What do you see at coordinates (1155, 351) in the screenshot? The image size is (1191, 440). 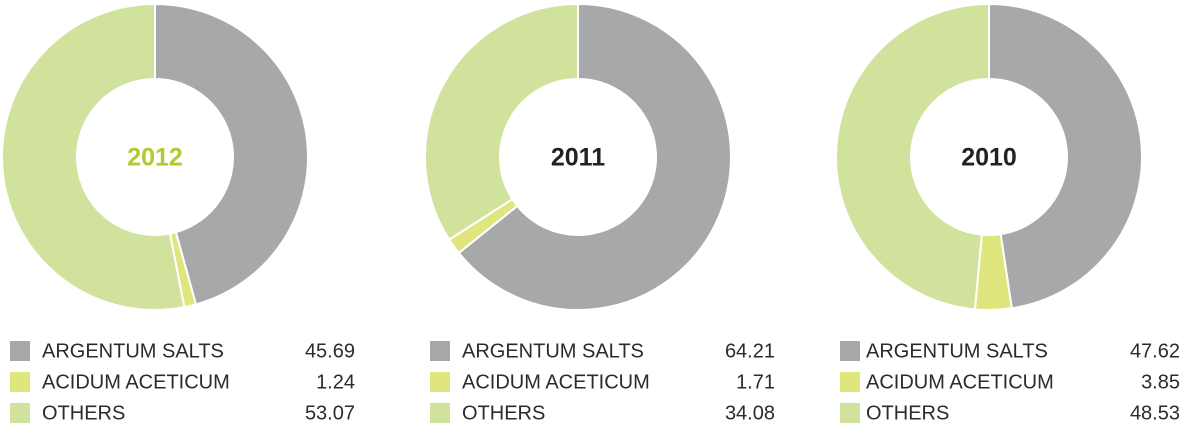 I see `legend-value: 47.62` at bounding box center [1155, 351].